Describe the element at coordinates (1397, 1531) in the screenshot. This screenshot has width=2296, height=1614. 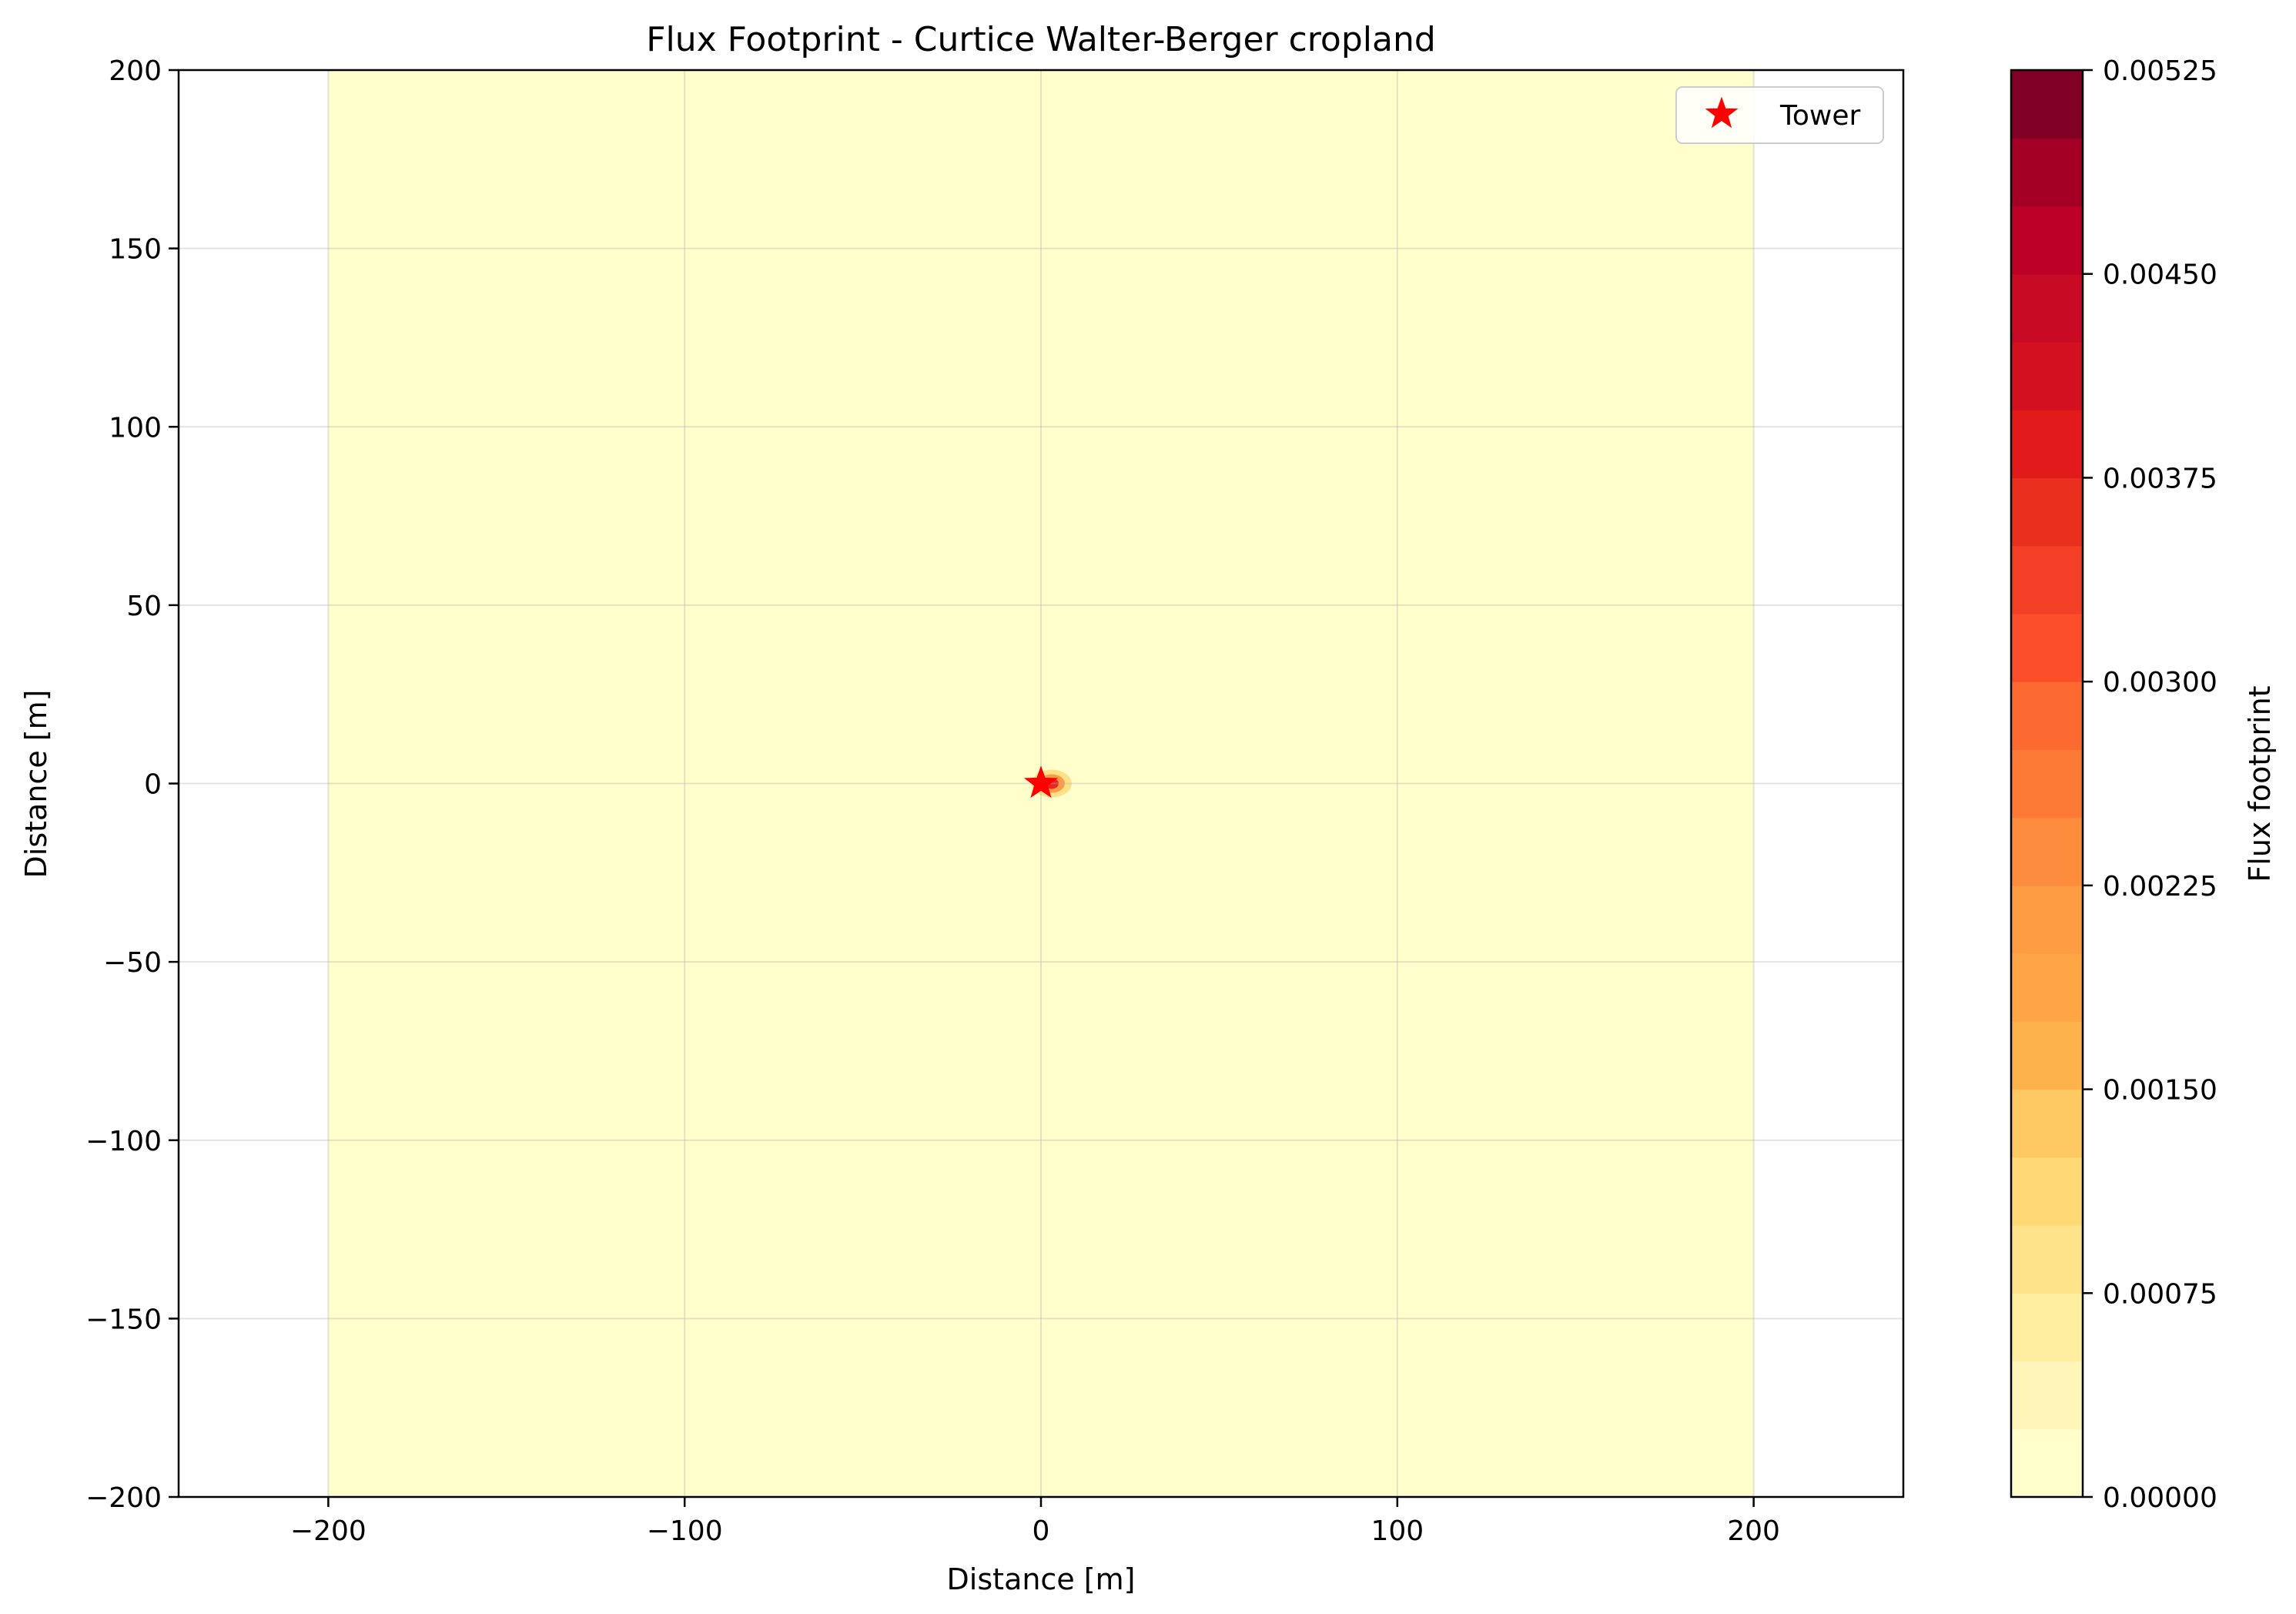
I see `x-tick-label: 100` at that location.